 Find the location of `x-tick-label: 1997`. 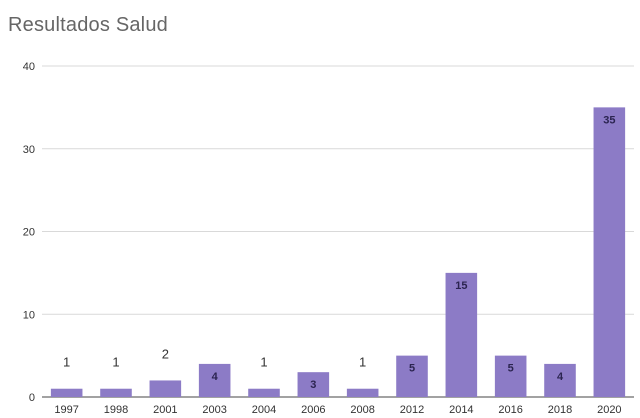

x-tick-label: 1997 is located at coordinates (66, 410).